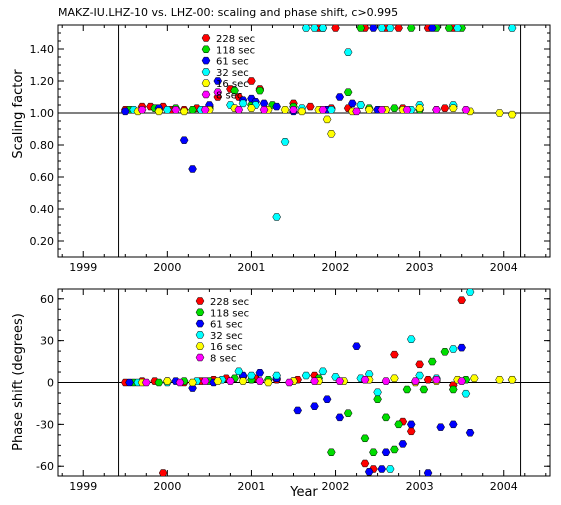 This screenshot has height=505, width=561. I want to click on legend-label: 8 sec, so click(229, 96).